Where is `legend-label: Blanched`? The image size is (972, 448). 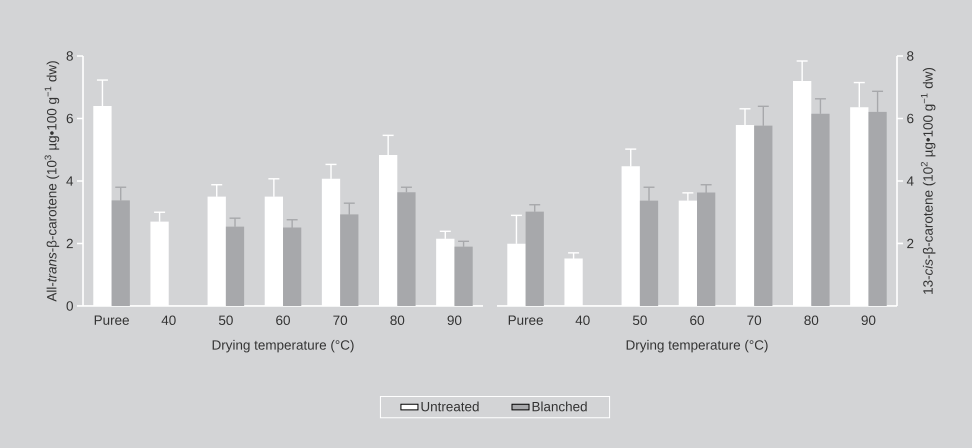 legend-label: Blanched is located at coordinates (559, 406).